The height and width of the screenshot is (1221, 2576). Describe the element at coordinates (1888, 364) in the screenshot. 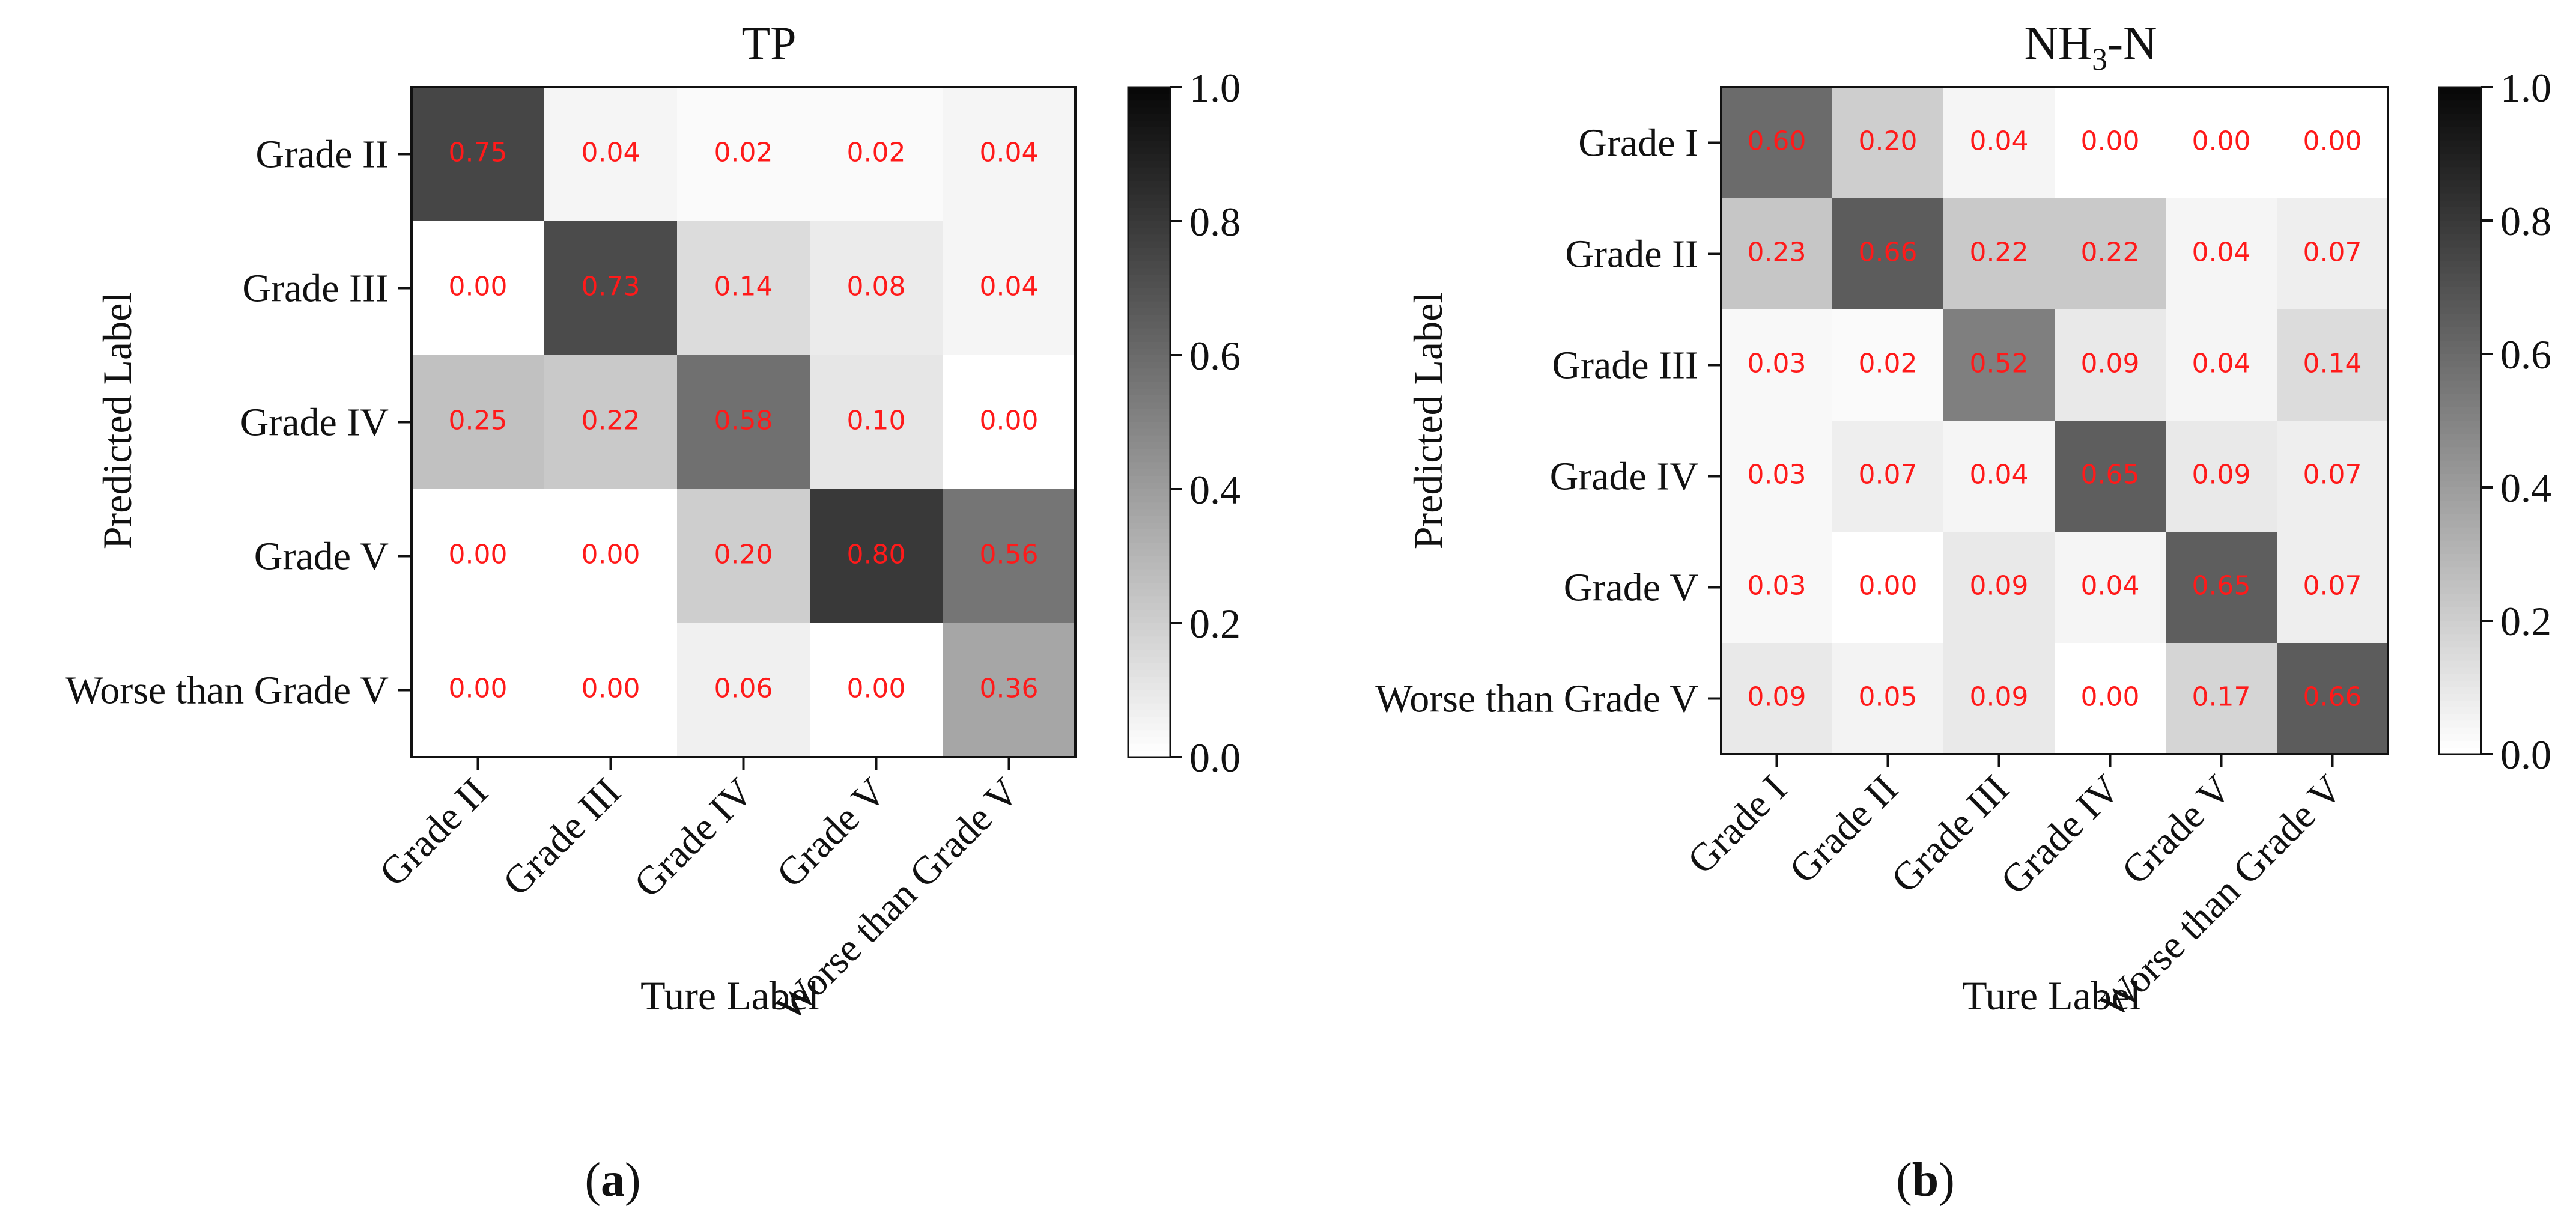

I see `cell-value-label: 0.02` at that location.